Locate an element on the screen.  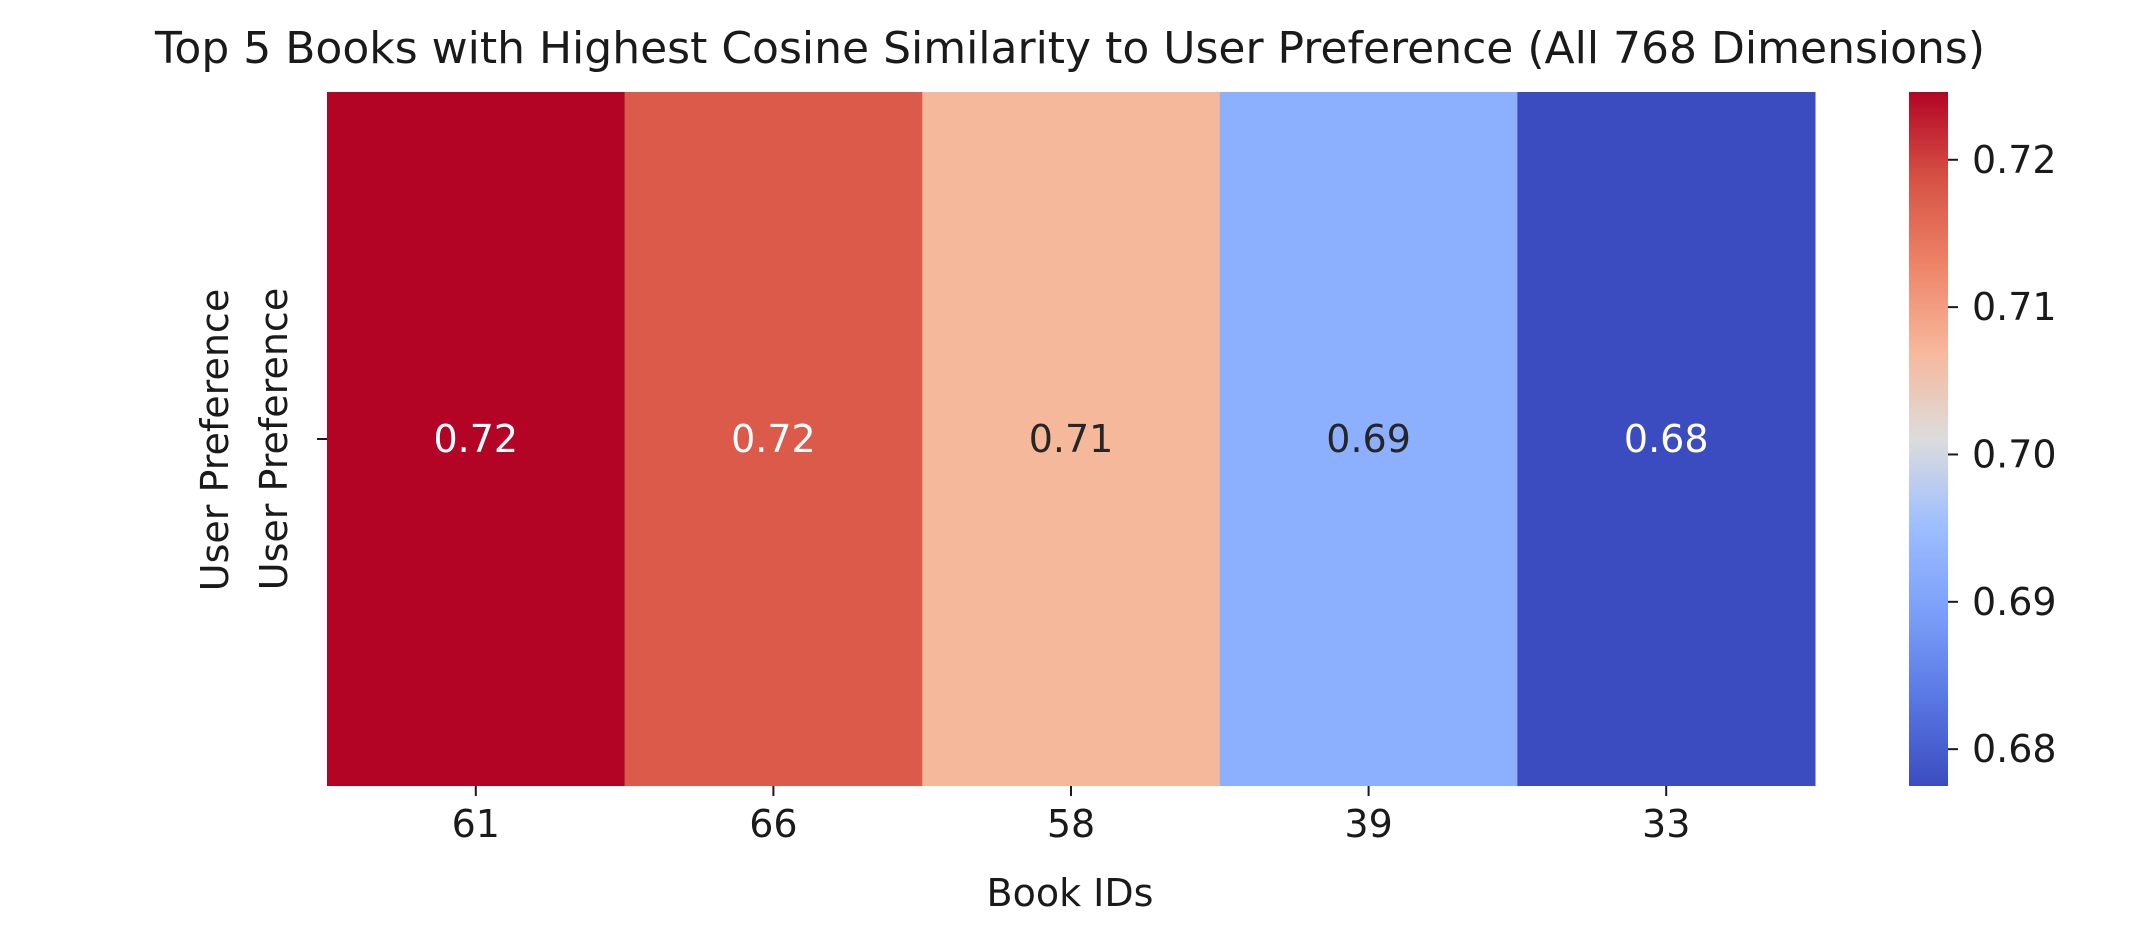
colorbar is located at coordinates (1928, 439).